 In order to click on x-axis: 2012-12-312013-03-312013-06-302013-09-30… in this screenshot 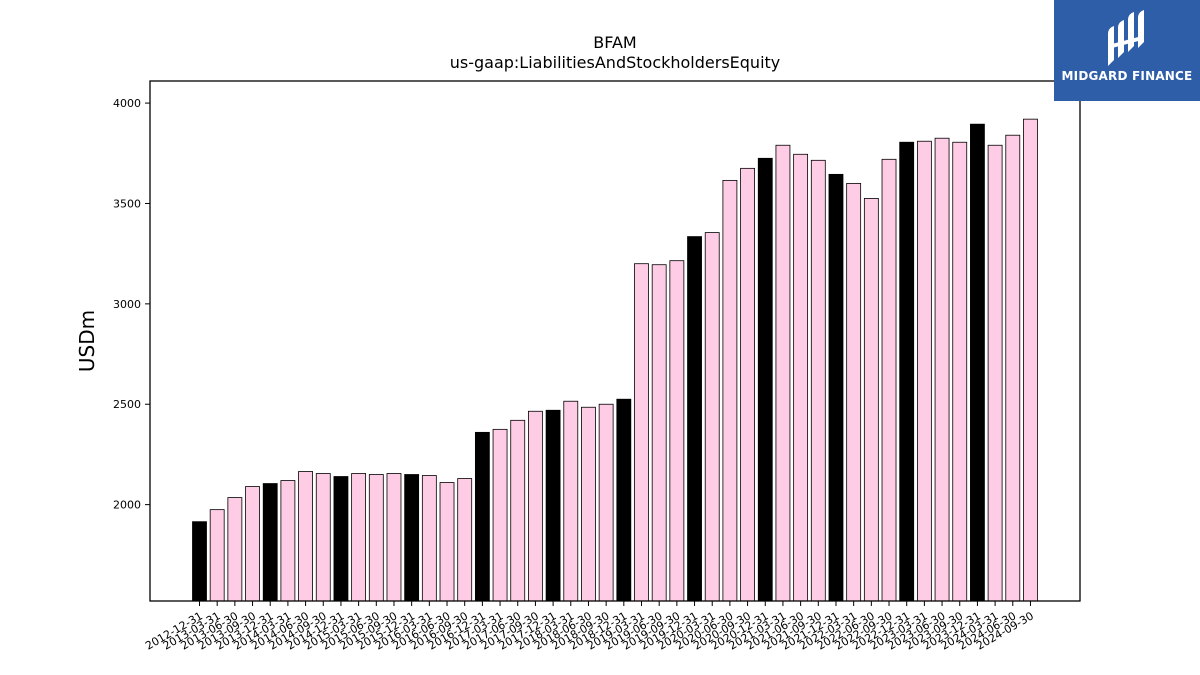, I will do `click(589, 627)`.